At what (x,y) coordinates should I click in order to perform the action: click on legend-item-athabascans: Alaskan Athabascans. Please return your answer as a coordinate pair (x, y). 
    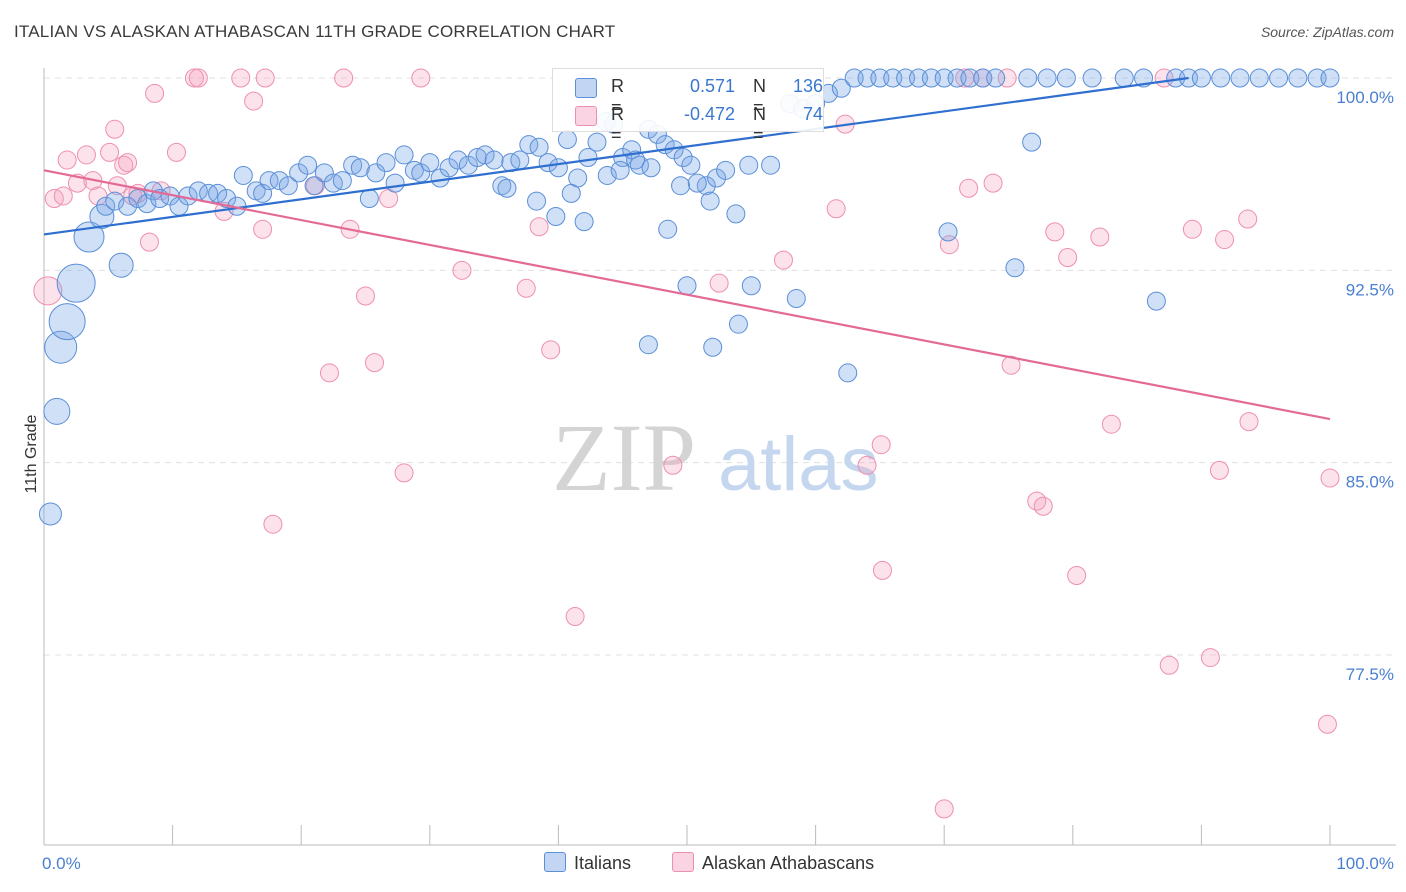
    Looking at the image, I should click on (773, 863).